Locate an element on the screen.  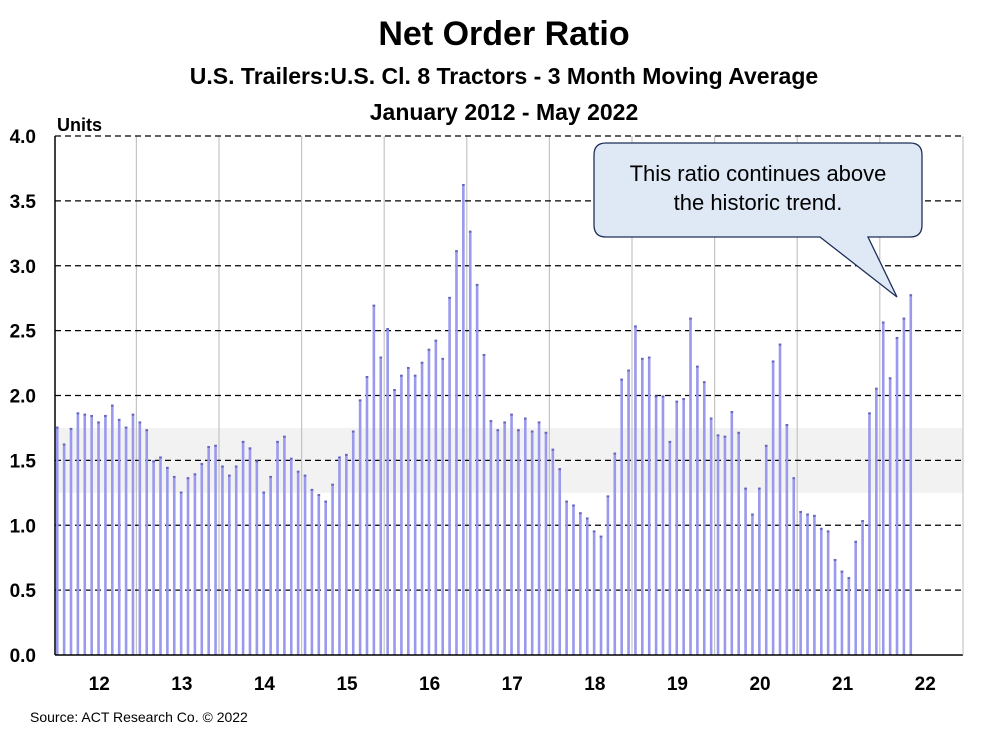
y-tick-label: 3.5 is located at coordinates (23, 202).